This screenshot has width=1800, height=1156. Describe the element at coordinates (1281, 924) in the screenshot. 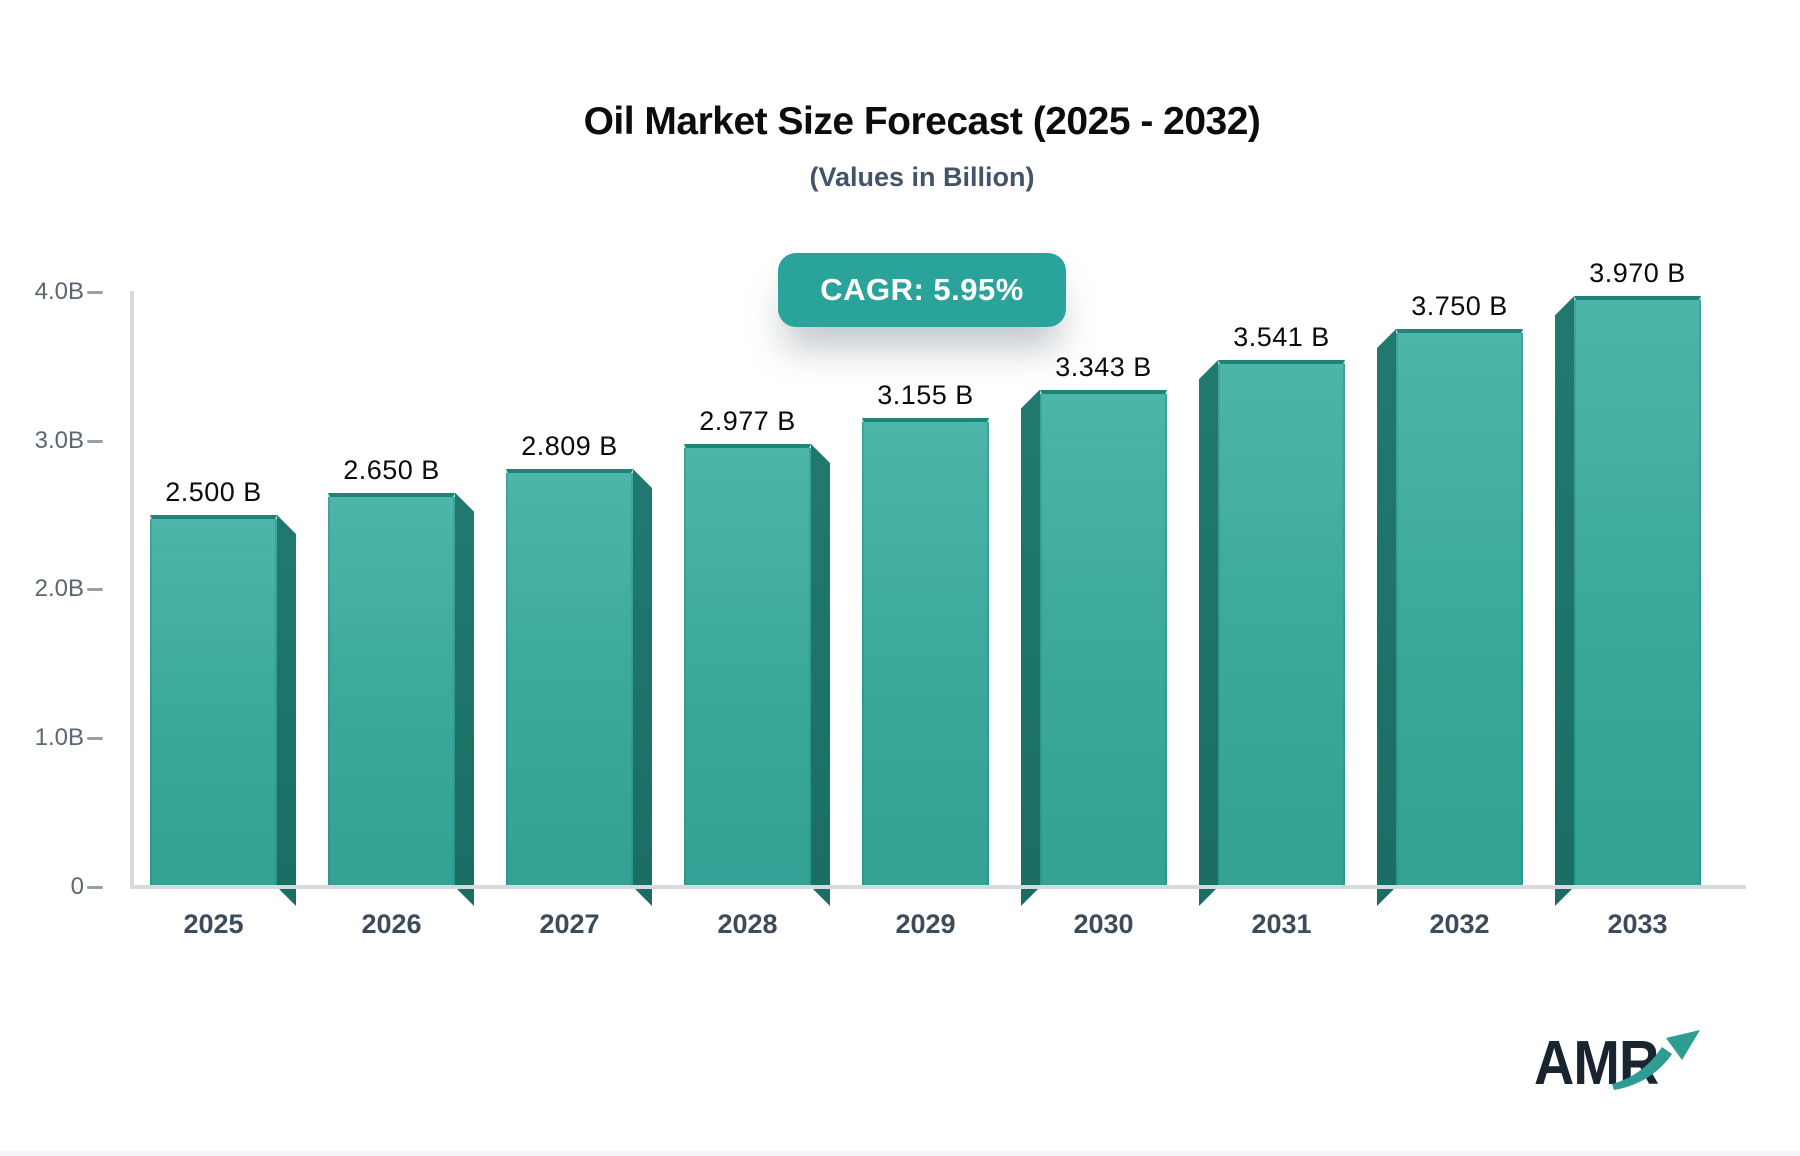

I see `x-tick-label: 2031` at that location.